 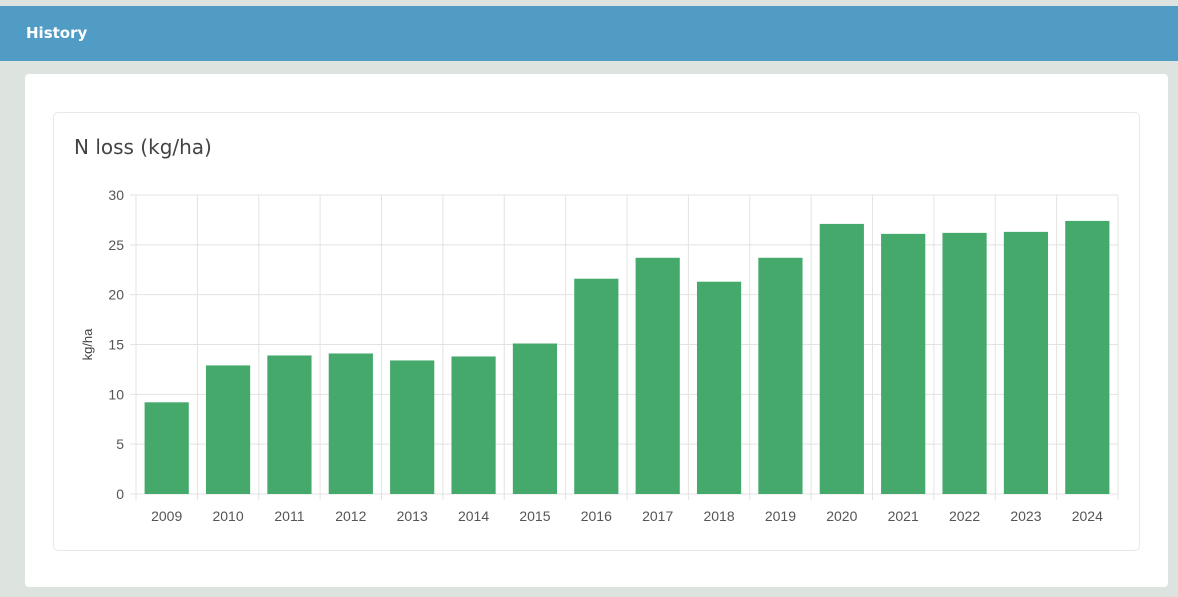 I want to click on y-tick-label: 15, so click(x=116, y=345).